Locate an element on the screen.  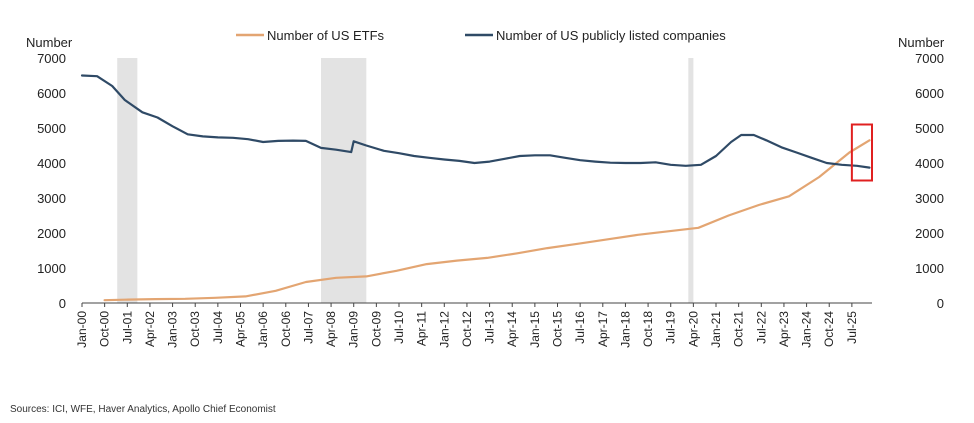
y-tick-label-right: 1000 is located at coordinates (929, 268).